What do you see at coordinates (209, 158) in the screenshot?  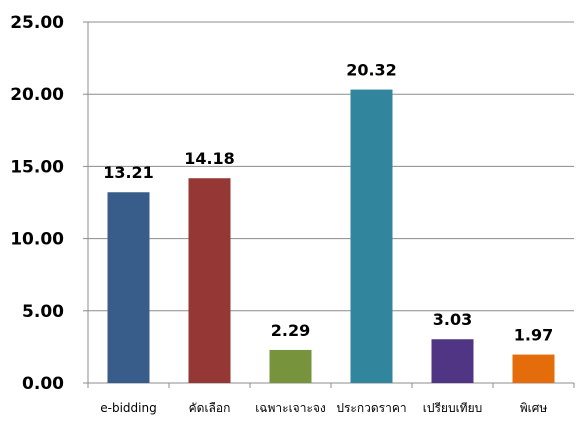 I see `data-label: 14.18` at bounding box center [209, 158].